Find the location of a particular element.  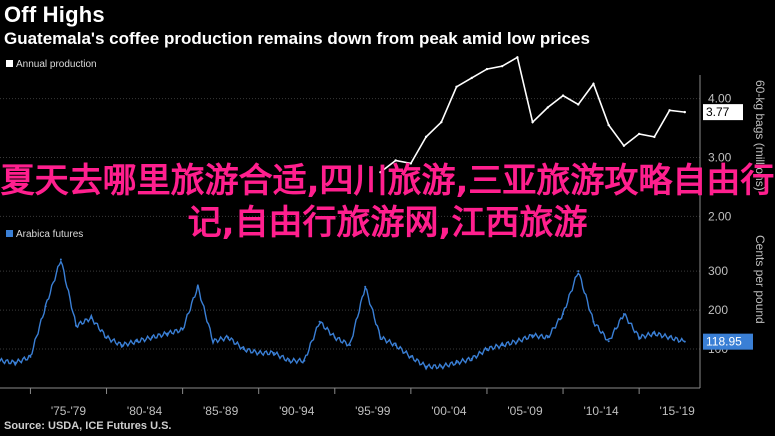

last-value-label-production: 3.77 is located at coordinates (718, 112).